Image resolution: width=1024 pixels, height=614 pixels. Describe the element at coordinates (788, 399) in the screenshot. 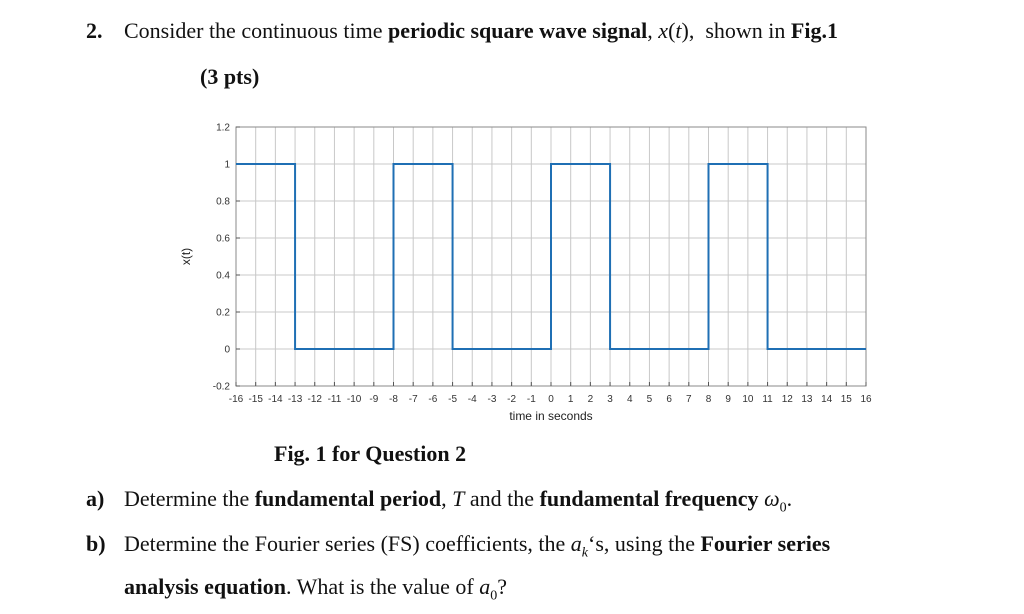

I see `x-tick-label: 12` at that location.